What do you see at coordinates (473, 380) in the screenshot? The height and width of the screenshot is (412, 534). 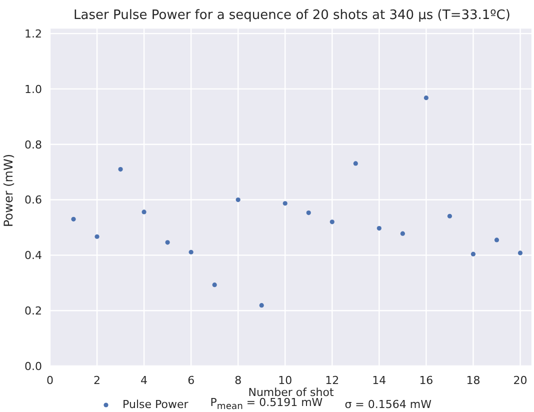 I see `x-tick-label: 18` at bounding box center [473, 380].